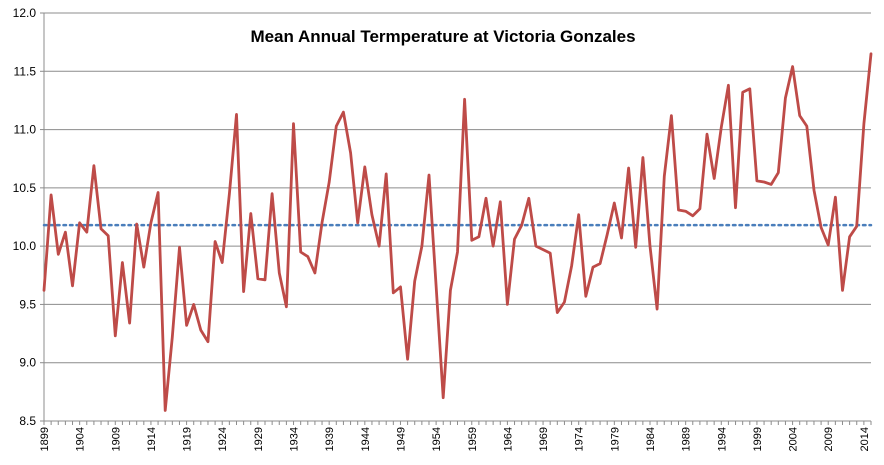 The width and height of the screenshot is (884, 465). What do you see at coordinates (25, 188) in the screenshot?
I see `y-tick-label: 10.5` at bounding box center [25, 188].